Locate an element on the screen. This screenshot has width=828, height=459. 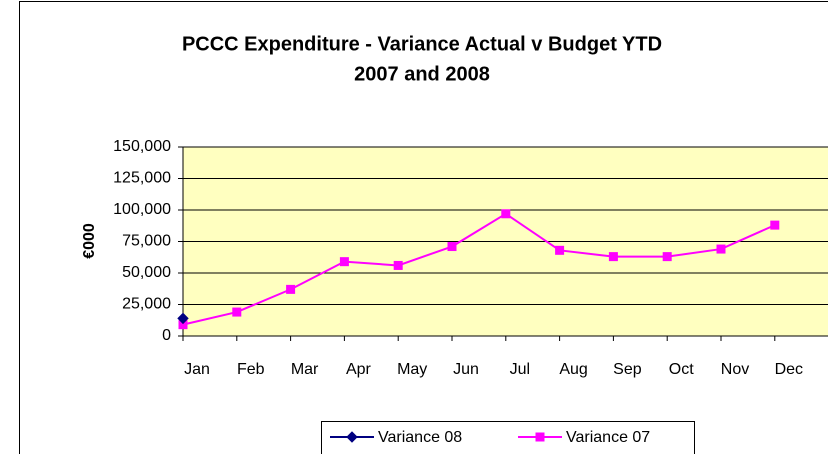
y-tick-label: 50,000 is located at coordinates (146, 272).